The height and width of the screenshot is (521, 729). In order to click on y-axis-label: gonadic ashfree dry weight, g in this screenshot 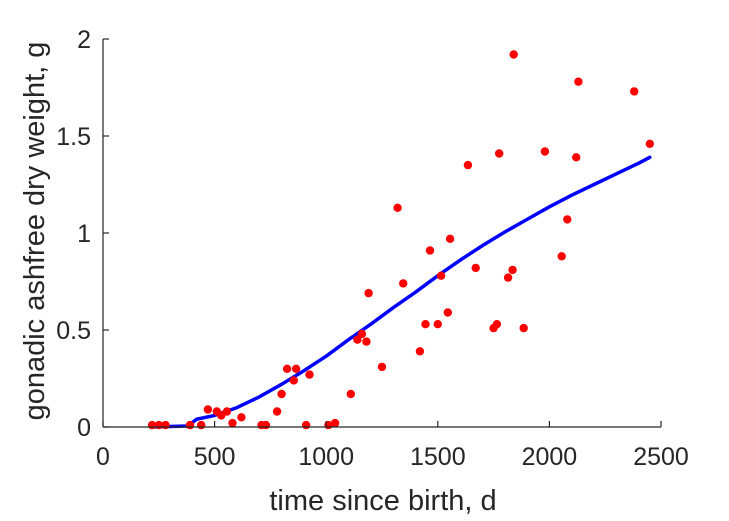, I will do `click(35, 231)`.